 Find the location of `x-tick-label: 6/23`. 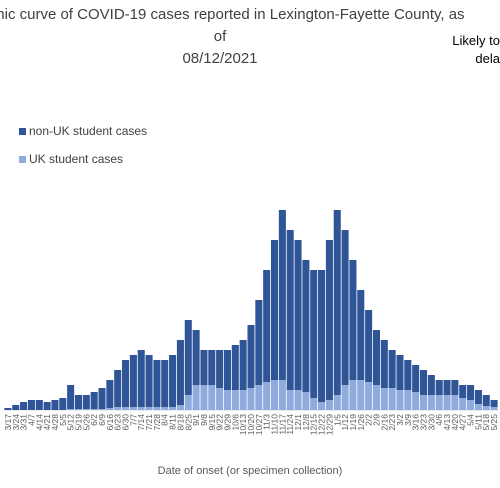

x-tick-label: 6/23 is located at coordinates (118, 422).